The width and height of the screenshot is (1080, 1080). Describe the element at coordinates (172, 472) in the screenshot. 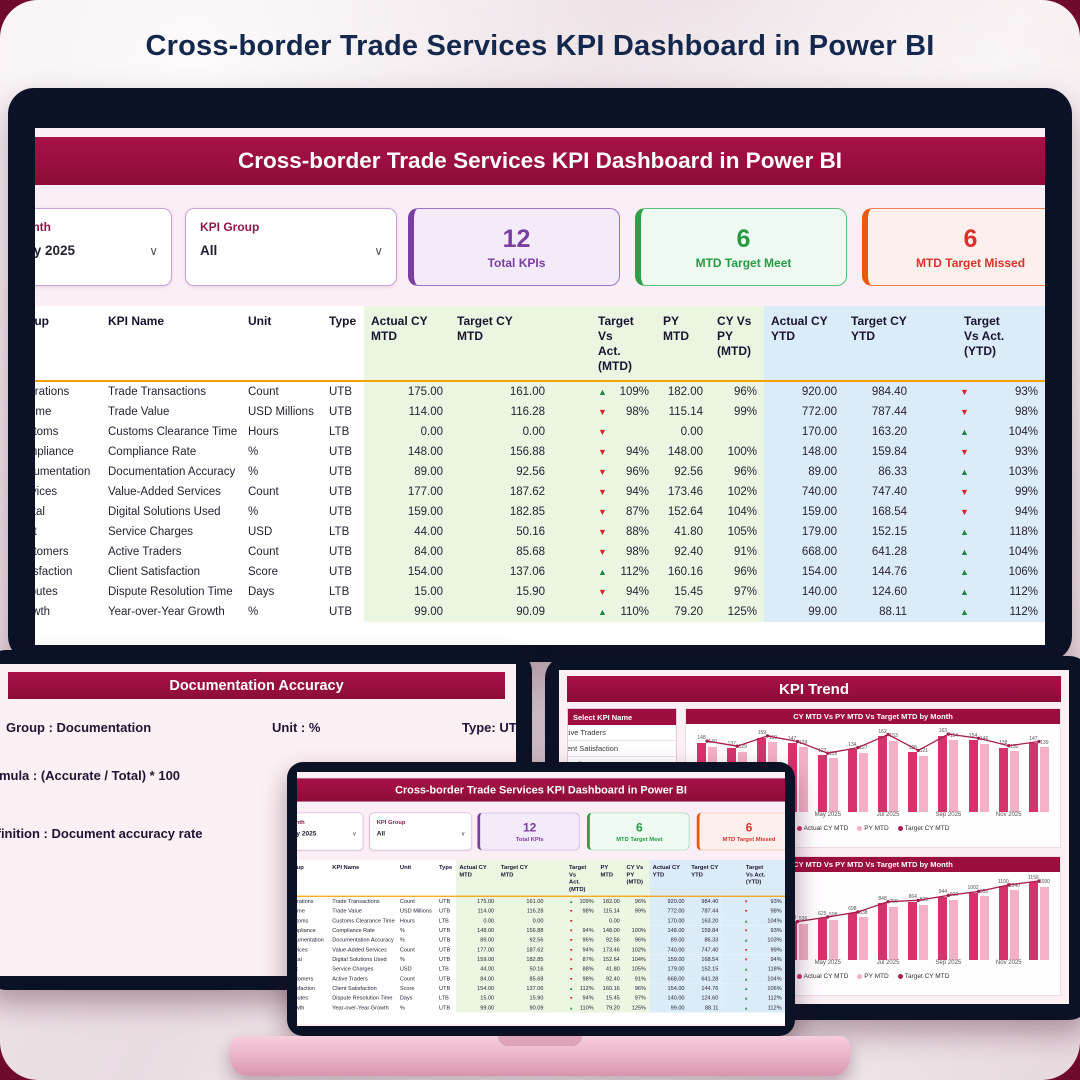

I see `cell-kpi-name: Documentation Accuracy` at that location.